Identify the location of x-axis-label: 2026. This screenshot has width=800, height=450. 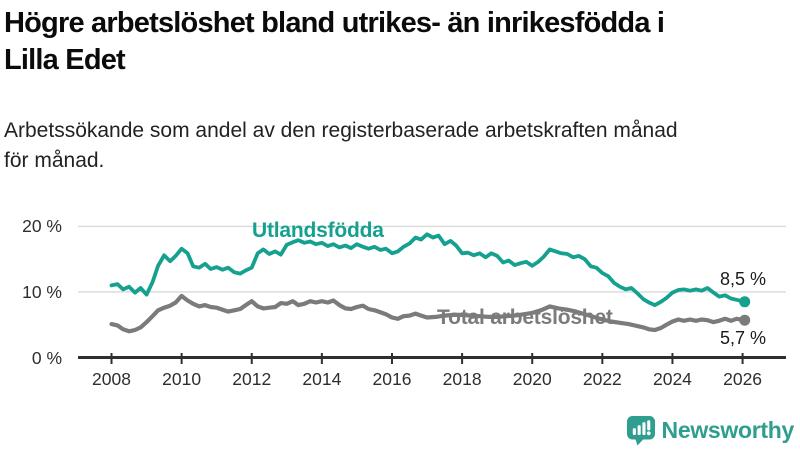
(743, 379).